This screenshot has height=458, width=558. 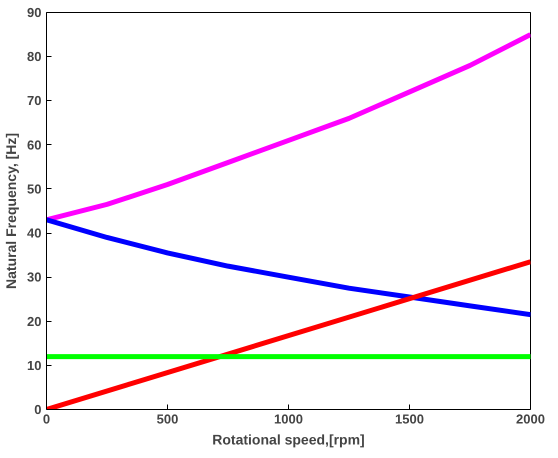 I want to click on y-tick-label: 80, so click(x=34, y=56).